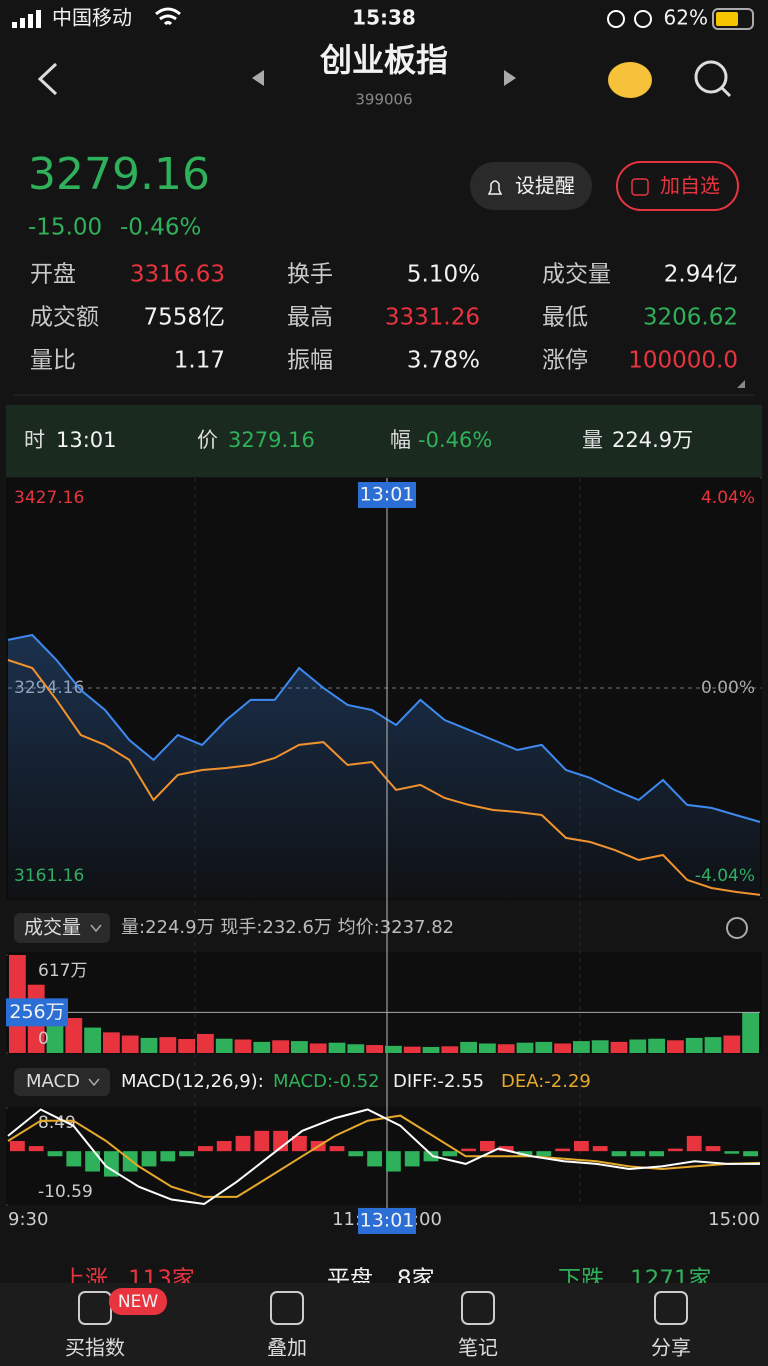  Describe the element at coordinates (287, 1348) in the screenshot. I see `tab-label: 叠加` at that location.